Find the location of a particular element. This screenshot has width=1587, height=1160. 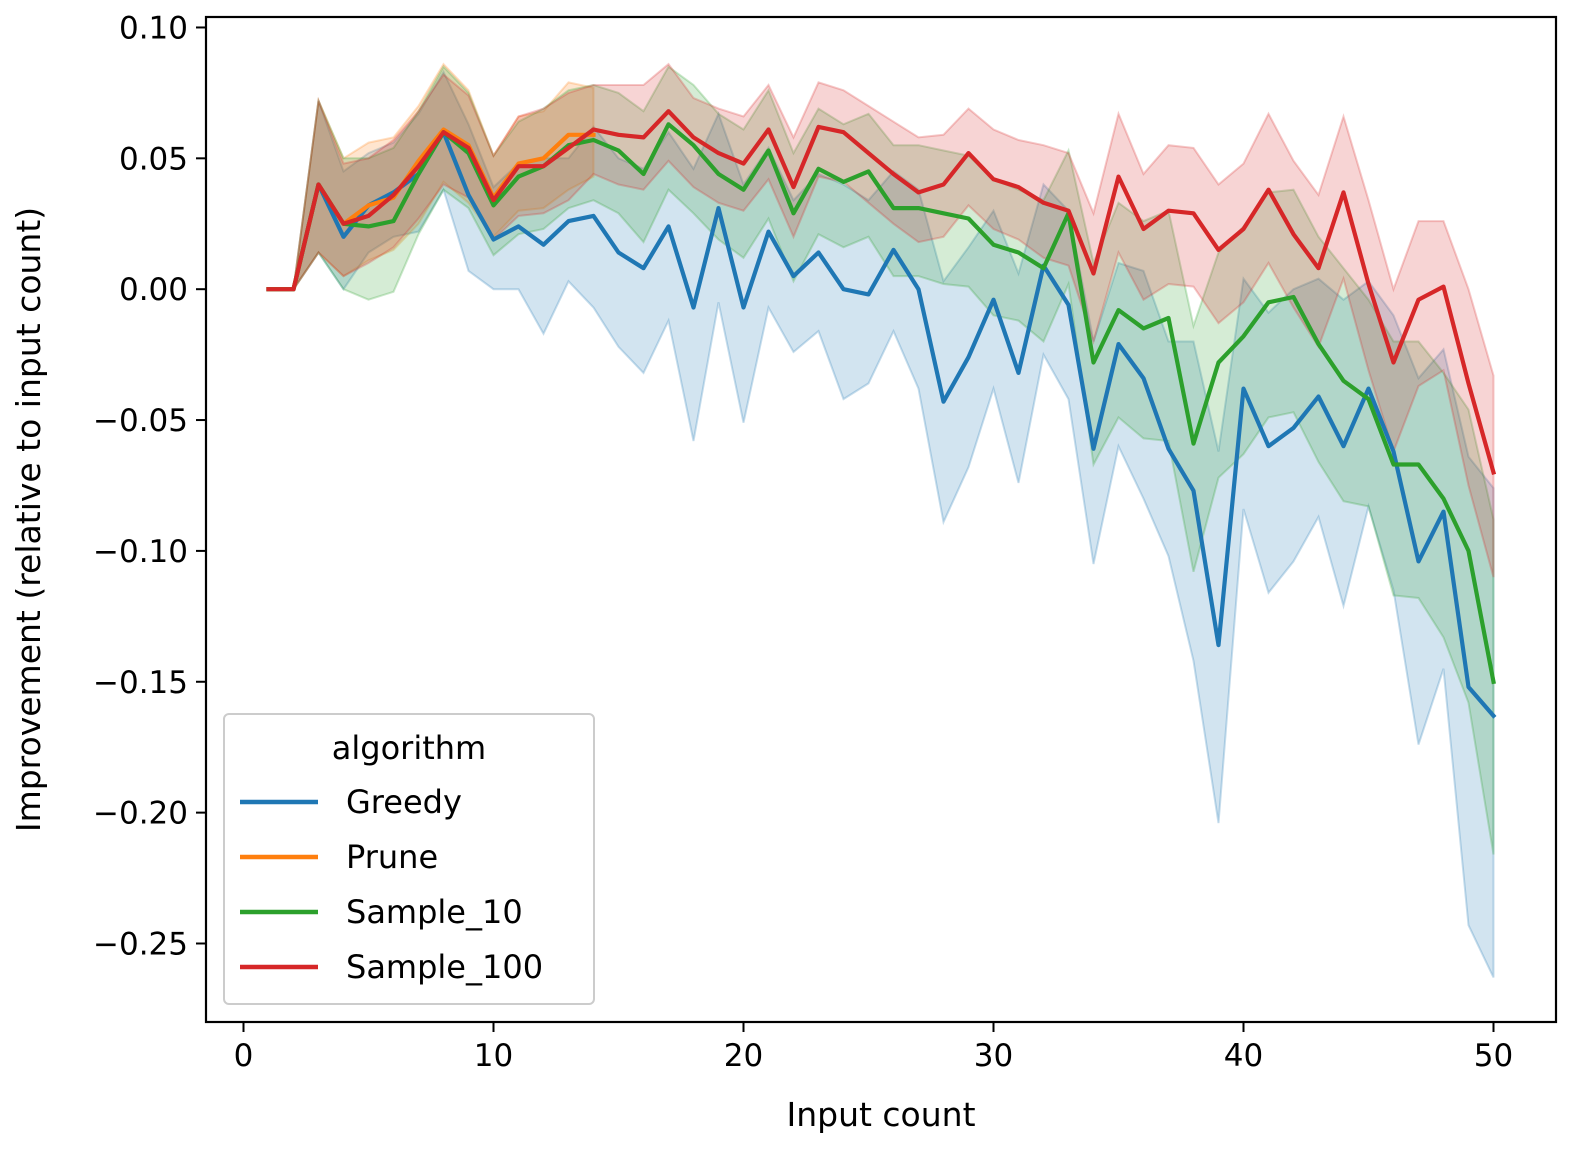

legend-label-sample-10: Sample_10 is located at coordinates (434, 912).